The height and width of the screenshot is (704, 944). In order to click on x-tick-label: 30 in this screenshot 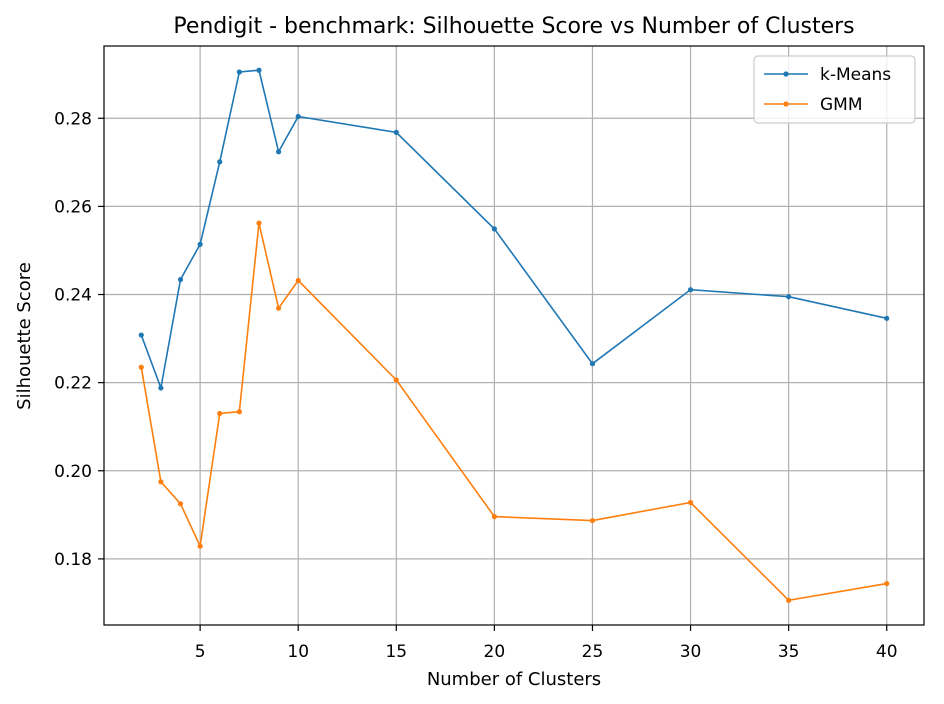, I will do `click(691, 652)`.